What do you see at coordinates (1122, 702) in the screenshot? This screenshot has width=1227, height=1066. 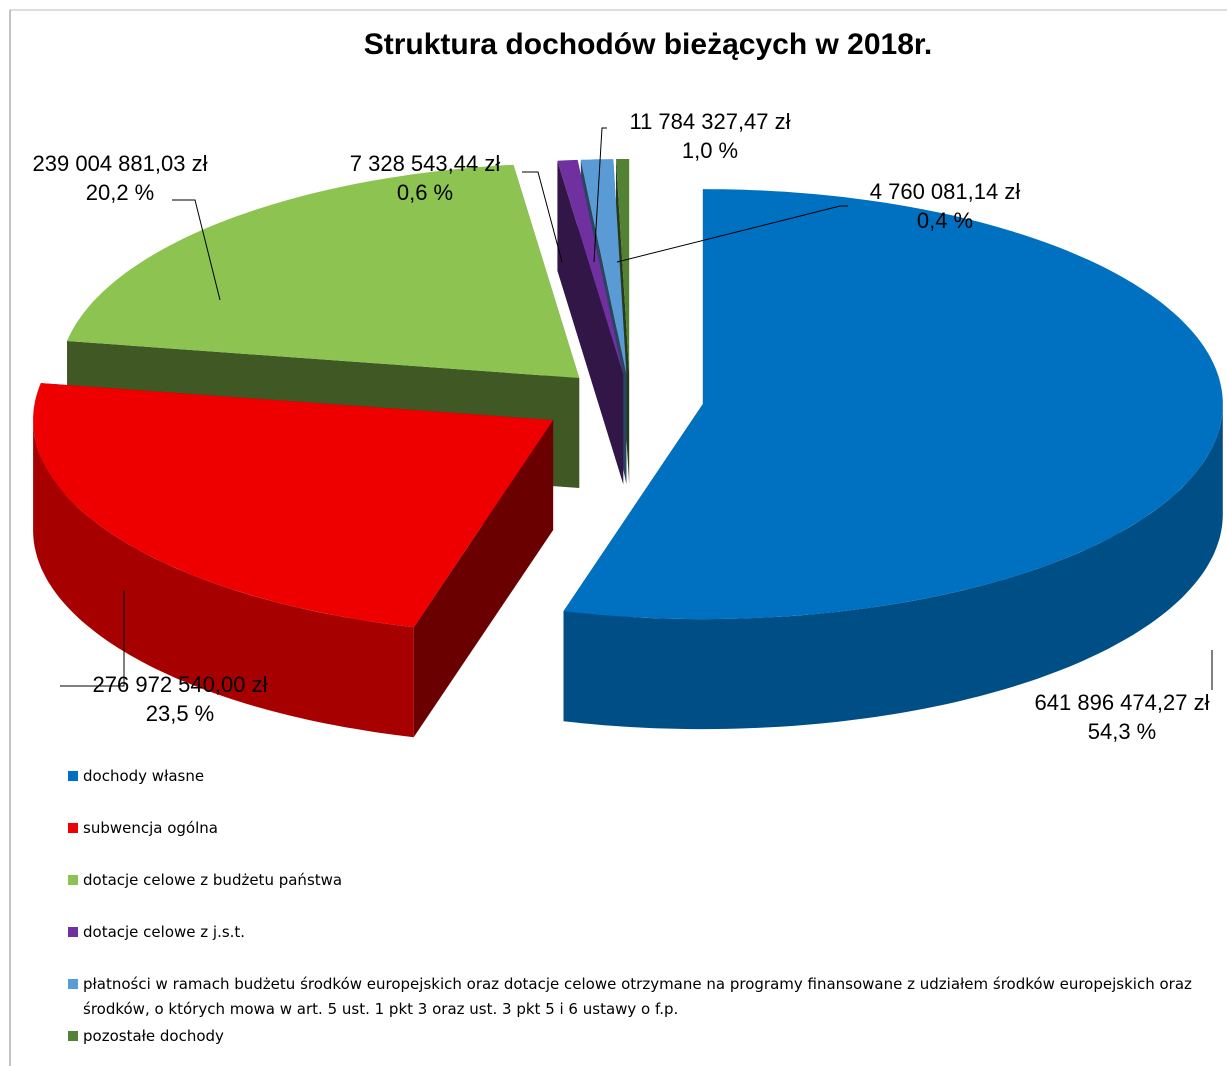 I see `data-label: 641 896 474,27 zł` at bounding box center [1122, 702].